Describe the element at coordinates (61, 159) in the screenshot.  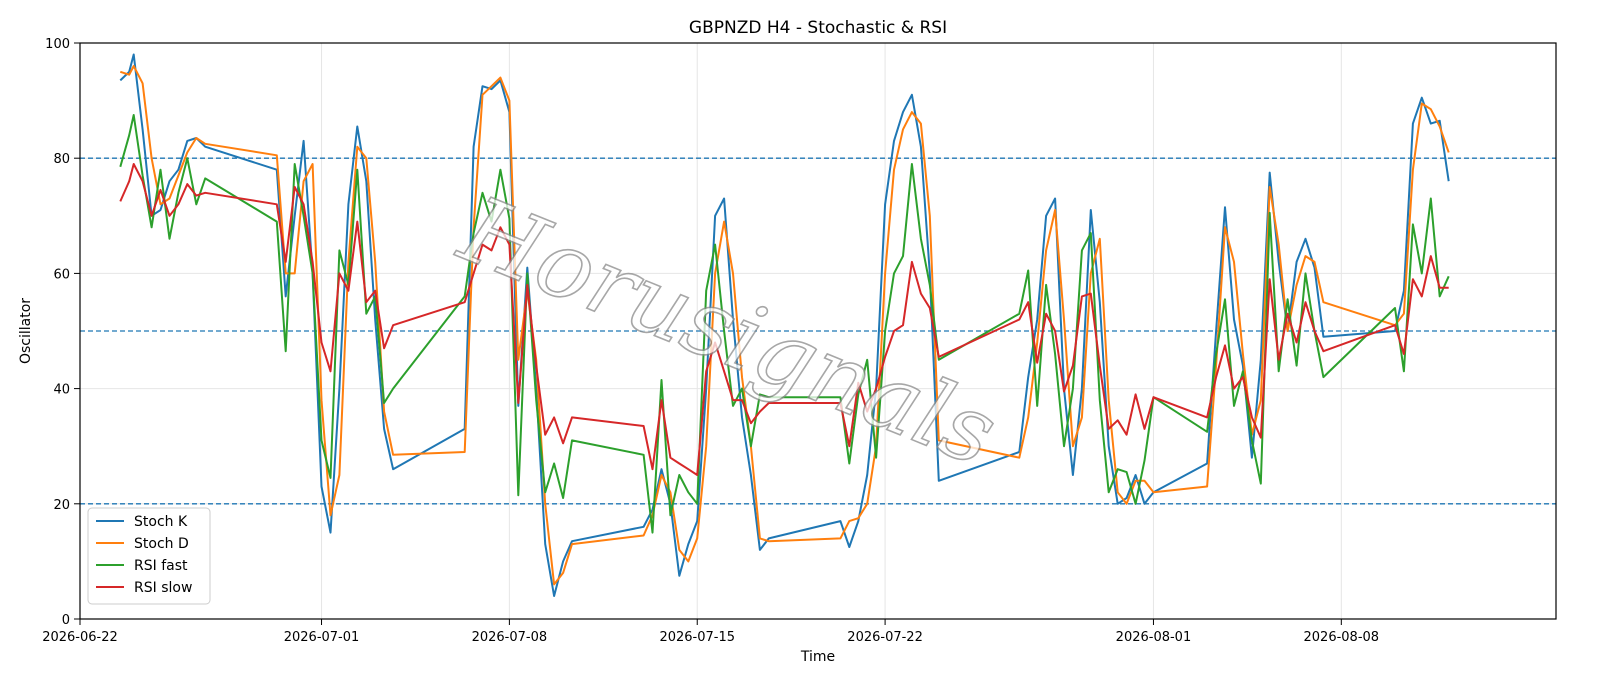
I see `y-tick-label: 80` at that location.